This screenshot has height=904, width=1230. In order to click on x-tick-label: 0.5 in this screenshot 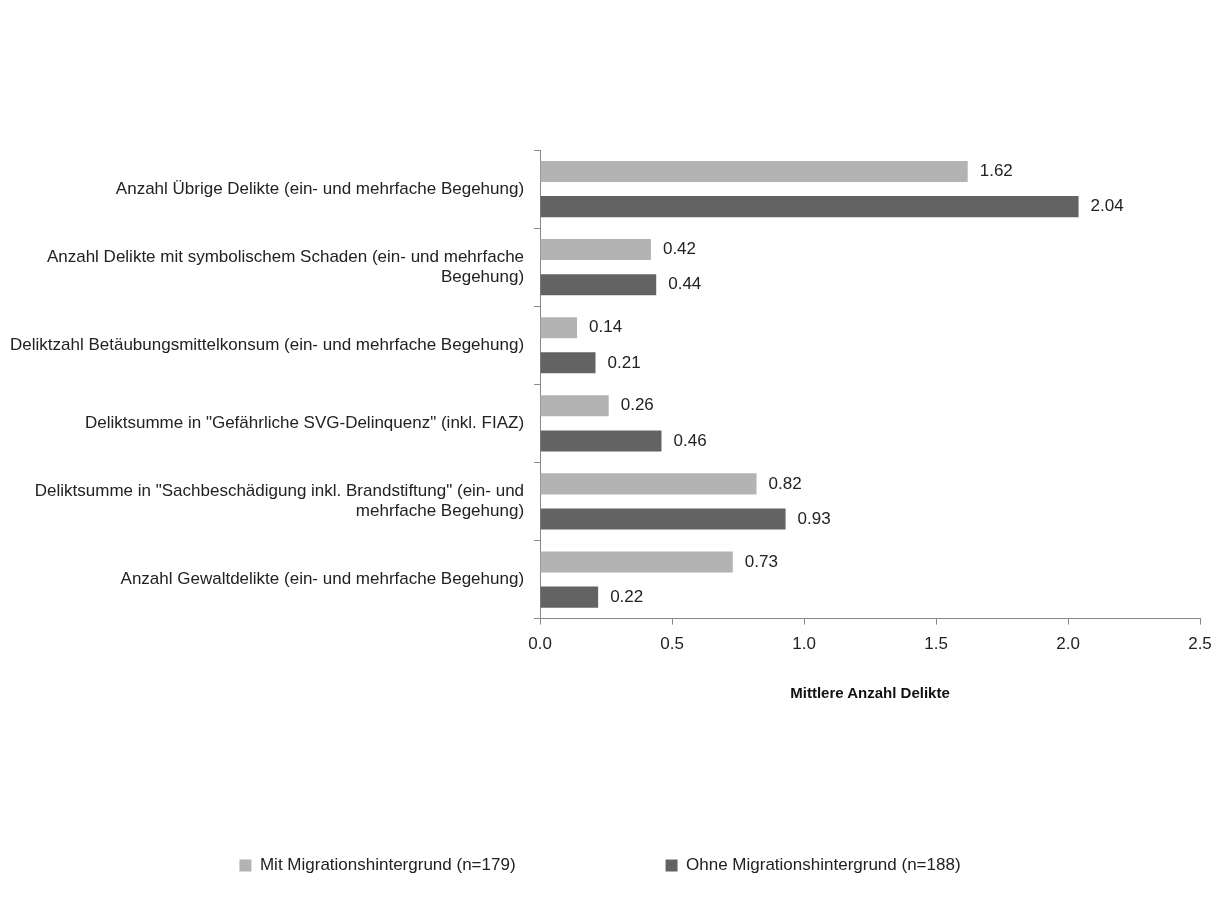, I will do `click(672, 644)`.